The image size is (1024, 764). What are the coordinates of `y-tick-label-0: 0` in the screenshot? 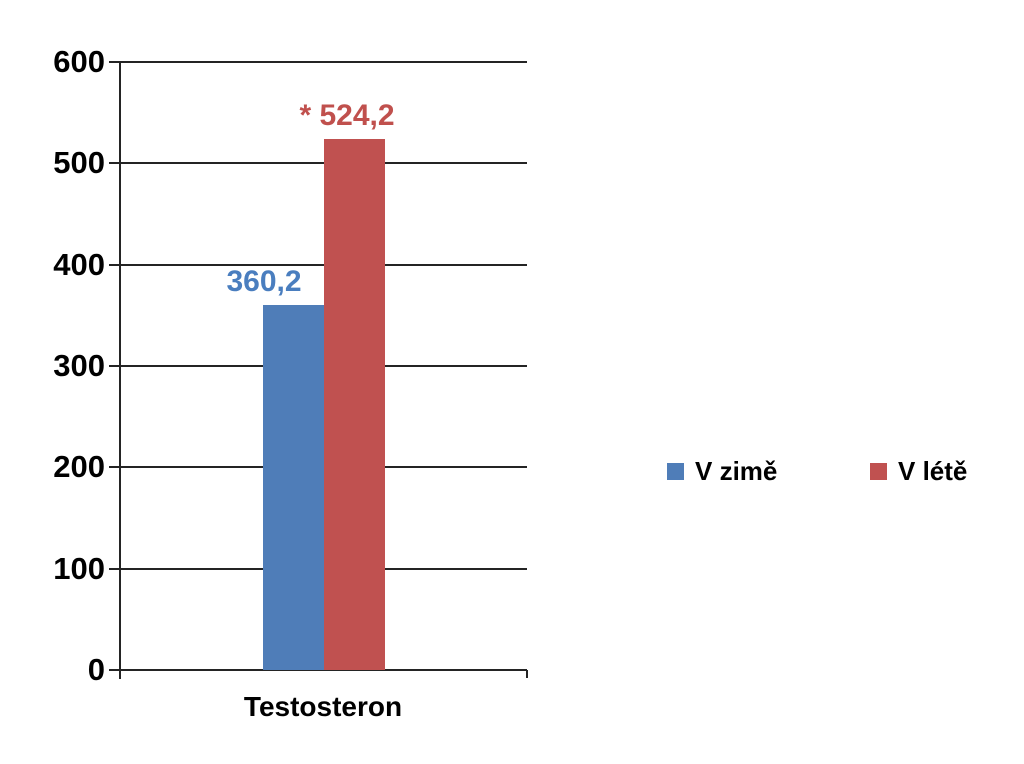 It's located at (96, 669).